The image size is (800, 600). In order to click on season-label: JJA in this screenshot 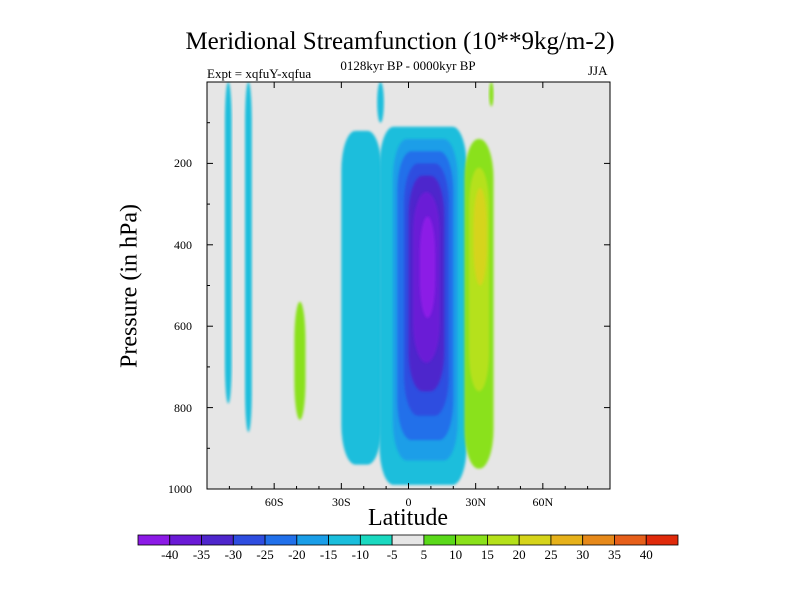, I will do `click(598, 70)`.